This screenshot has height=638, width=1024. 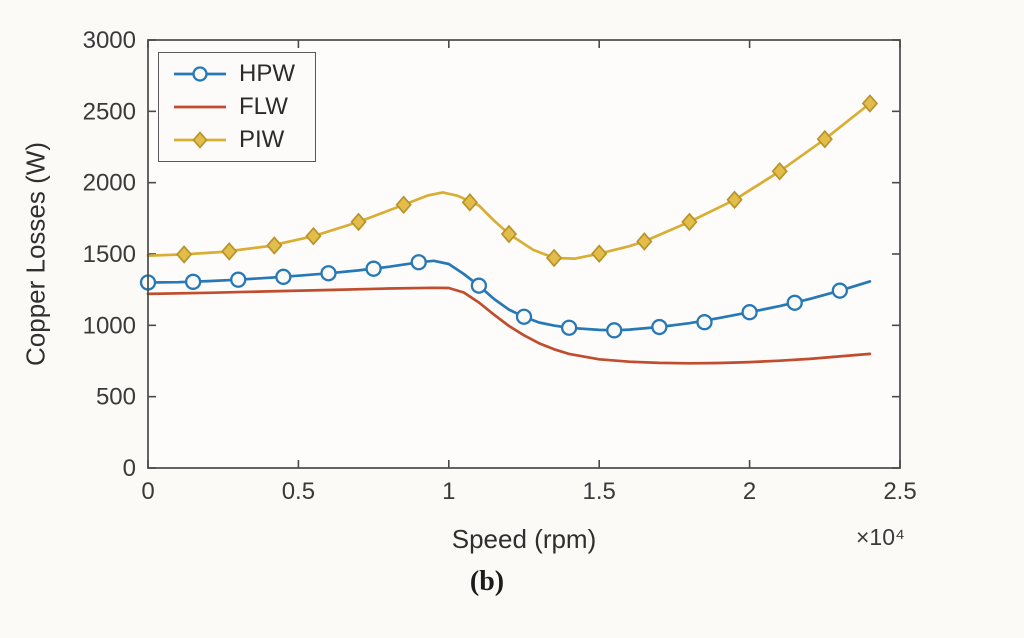 I want to click on svg-text: 1, so click(x=448, y=491).